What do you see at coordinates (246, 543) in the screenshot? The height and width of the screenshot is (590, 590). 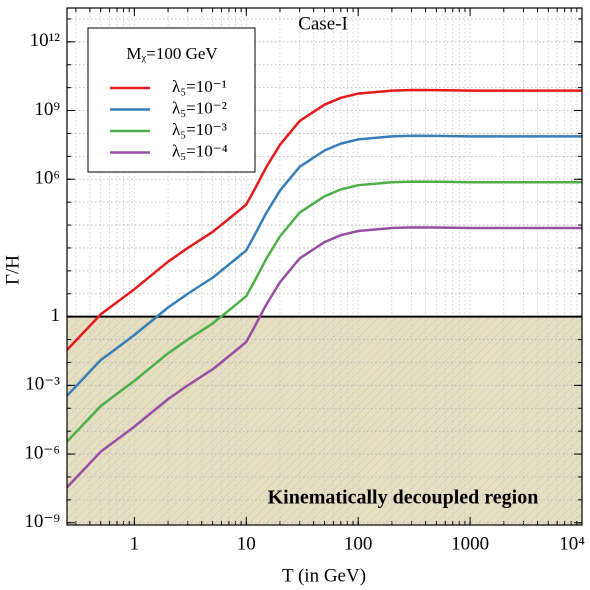 I see `x-tick-label: 10` at bounding box center [246, 543].